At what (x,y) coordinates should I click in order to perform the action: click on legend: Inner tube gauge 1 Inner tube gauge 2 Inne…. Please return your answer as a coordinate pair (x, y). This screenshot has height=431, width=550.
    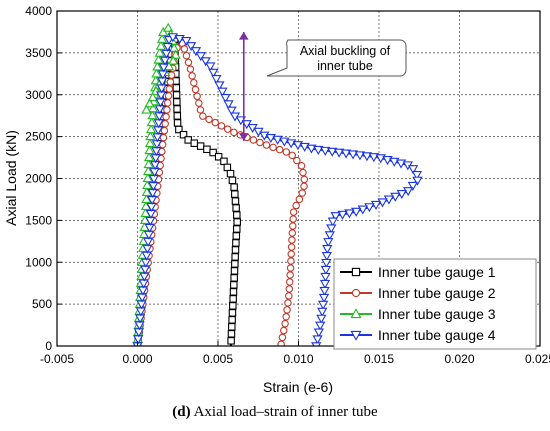
    Looking at the image, I should click on (435, 304).